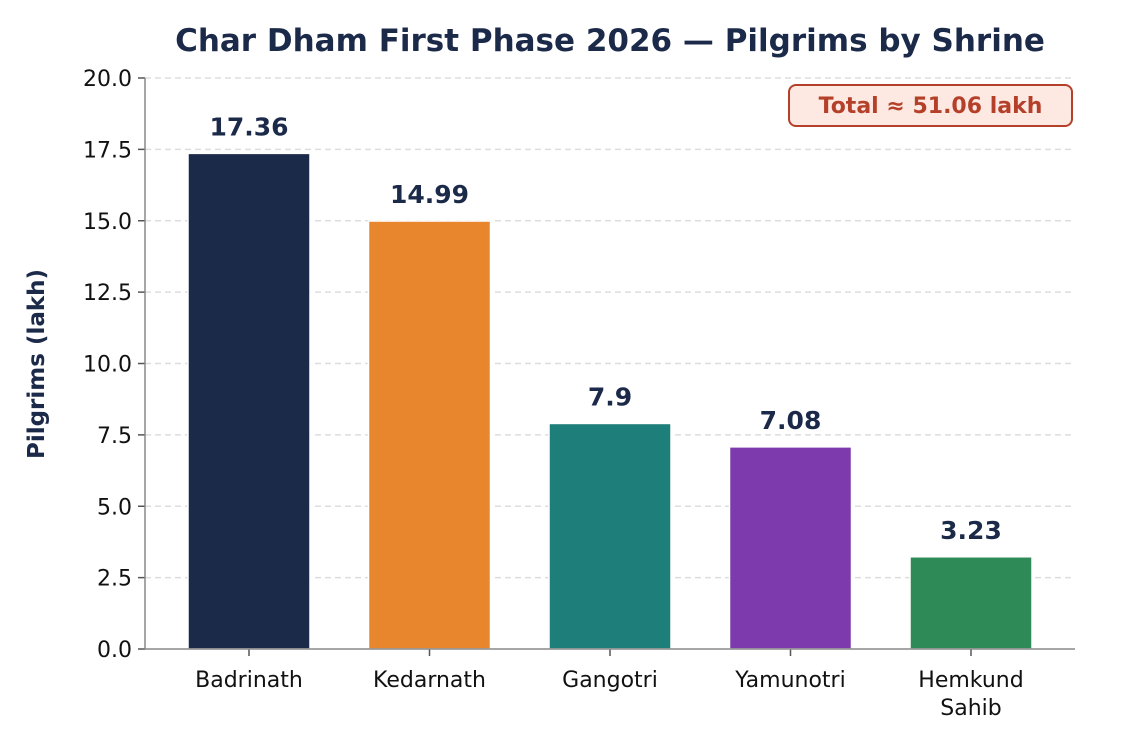 The image size is (1121, 748). Describe the element at coordinates (971, 530) in the screenshot. I see `data-label-4: 3.23` at that location.